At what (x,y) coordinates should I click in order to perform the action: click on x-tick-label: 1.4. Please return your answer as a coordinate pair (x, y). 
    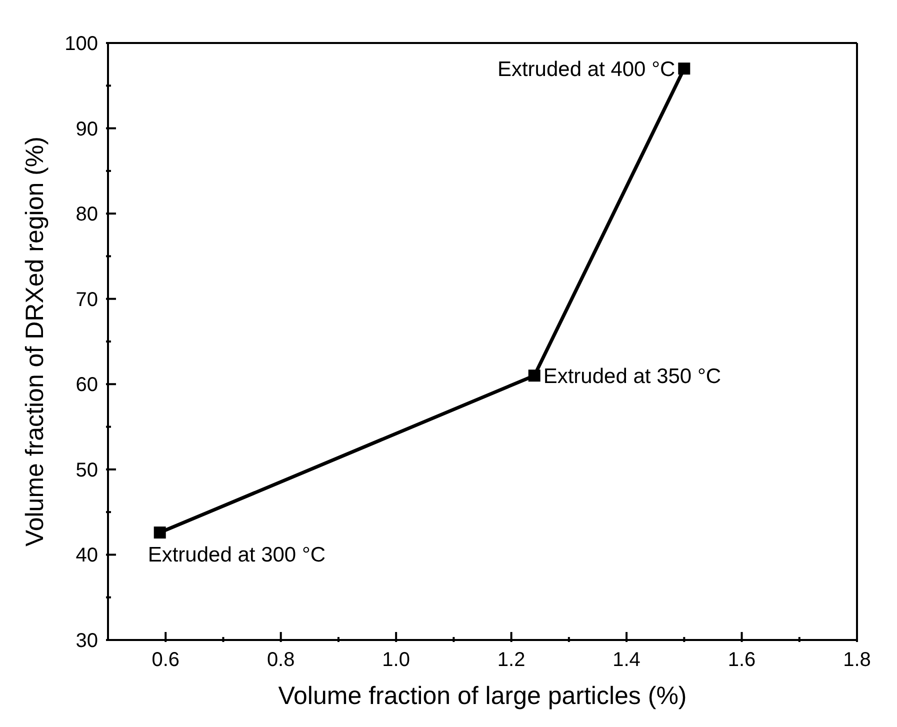
    Looking at the image, I should click on (626, 660).